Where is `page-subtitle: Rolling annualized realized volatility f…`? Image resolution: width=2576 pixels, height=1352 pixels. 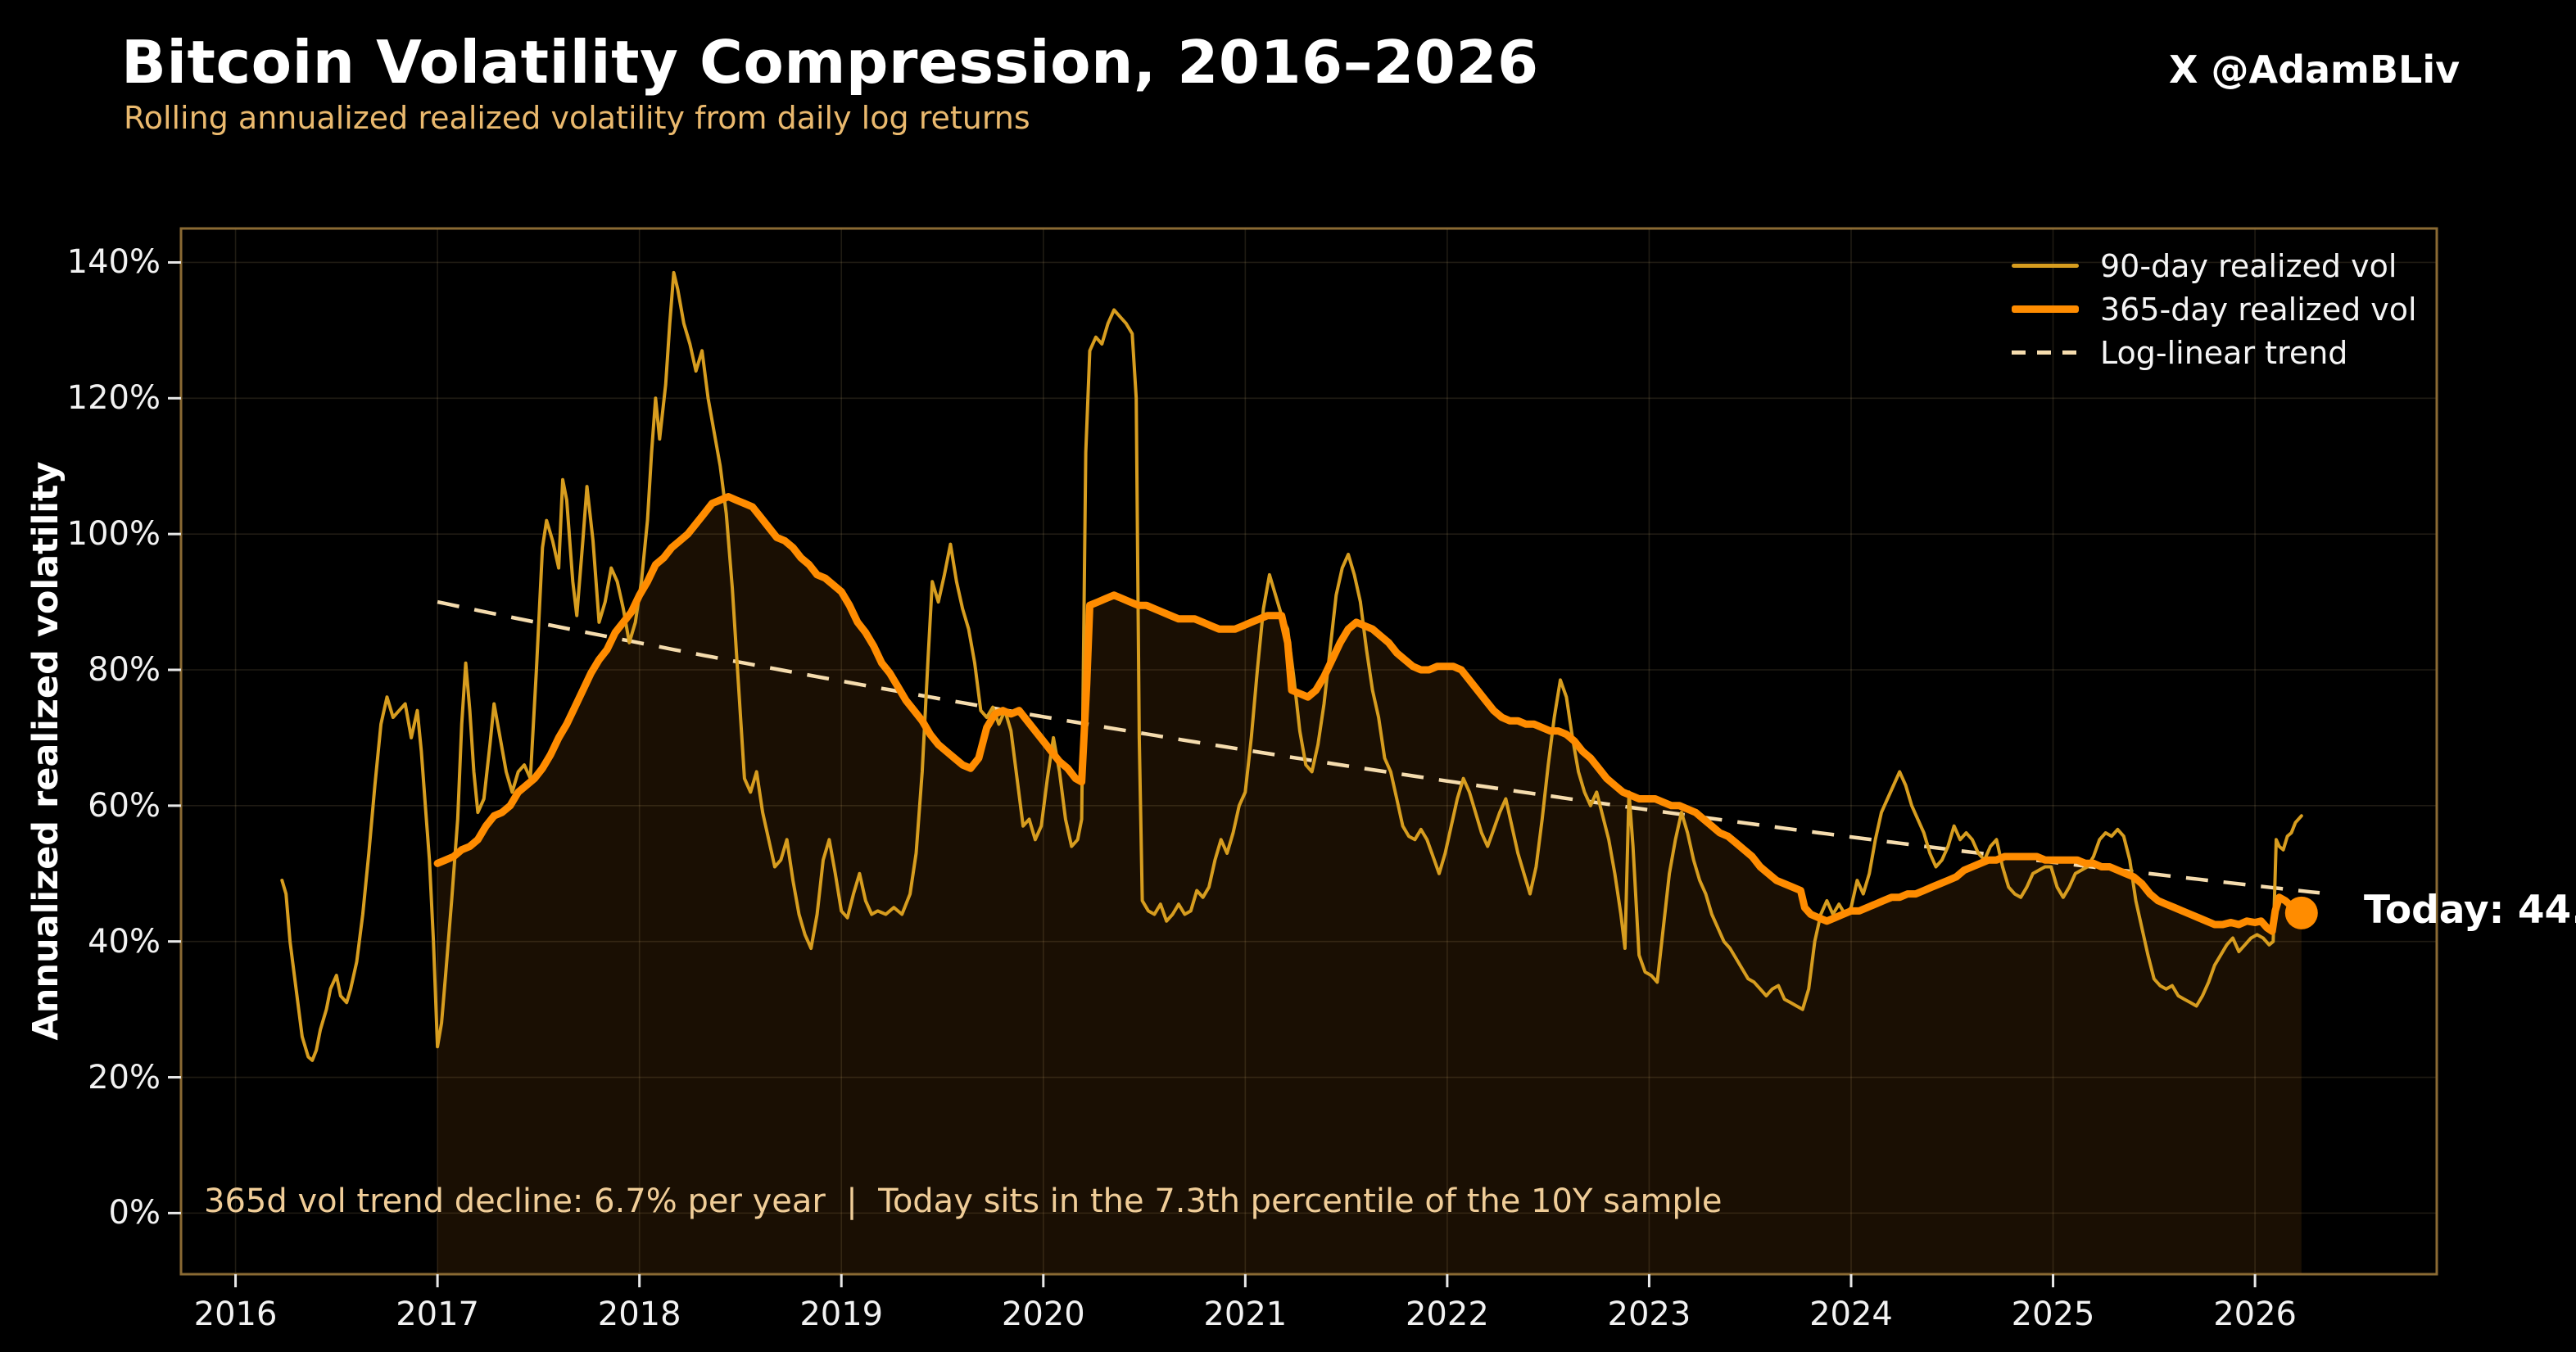 page-subtitle: Rolling annualized realized volatility f… is located at coordinates (577, 118).